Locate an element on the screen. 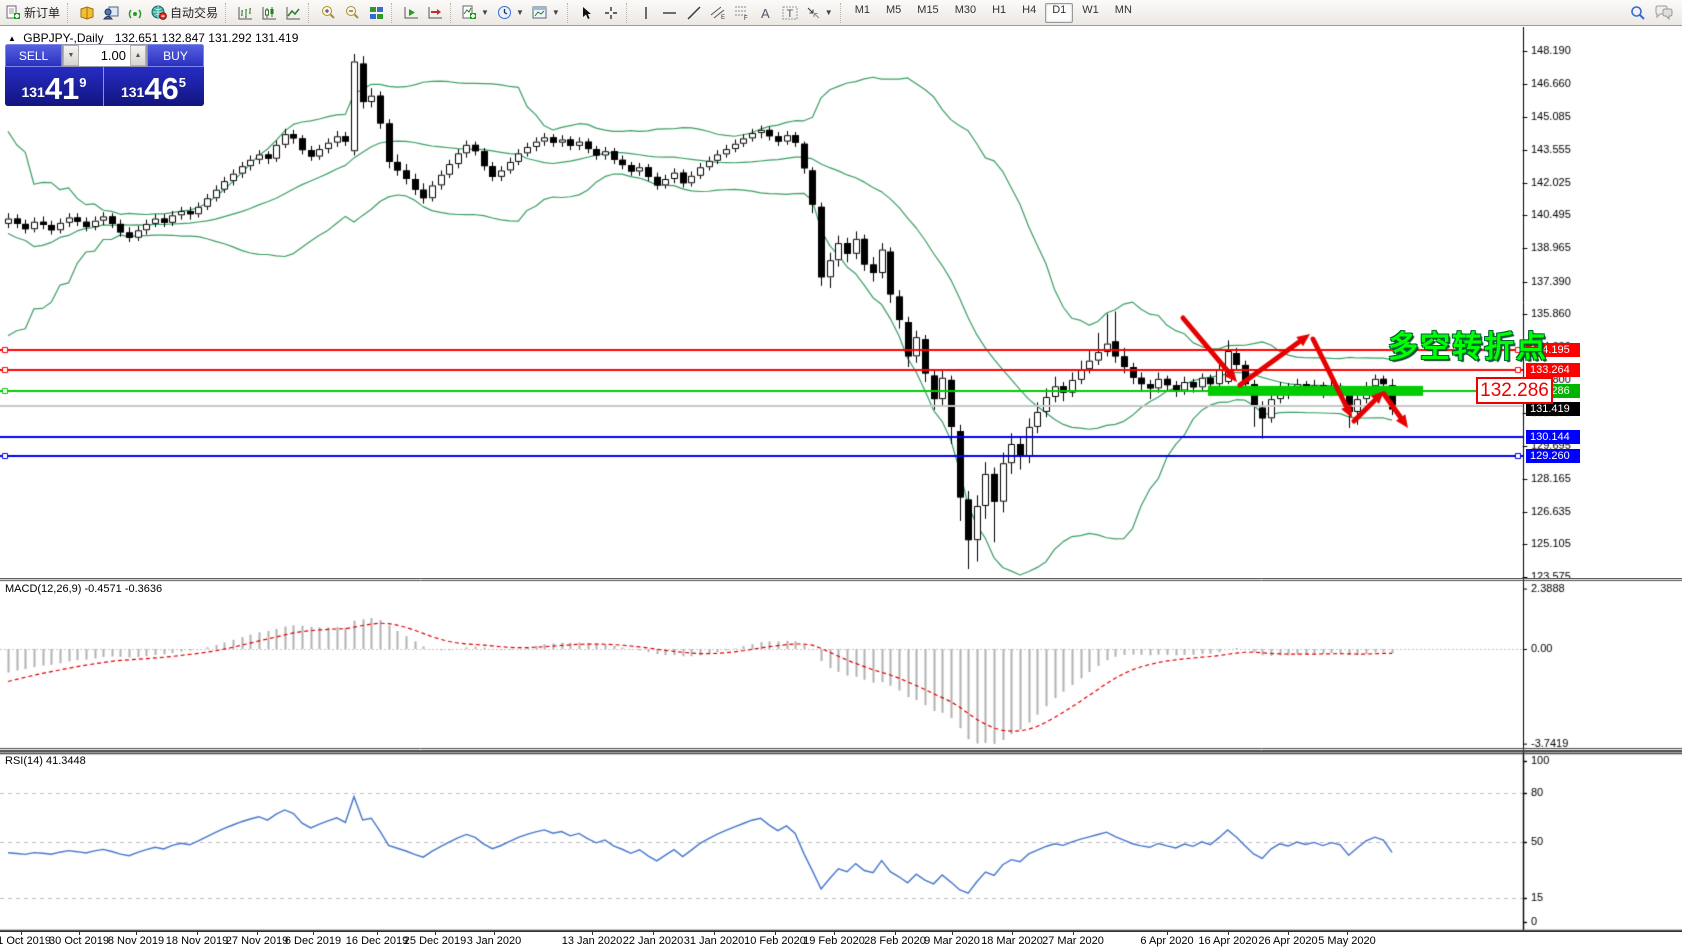 The image size is (1682, 948). volume-decrease-button: ▼ is located at coordinates (71, 55).